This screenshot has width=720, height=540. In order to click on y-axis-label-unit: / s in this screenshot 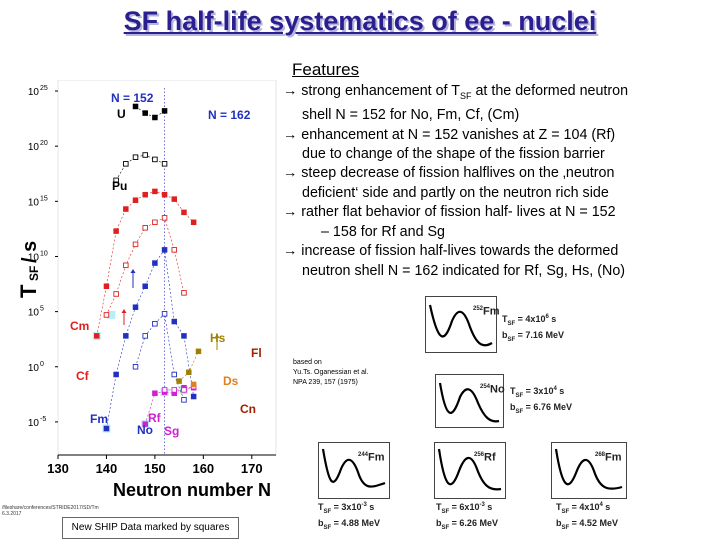, I will do `click(30, 252)`.